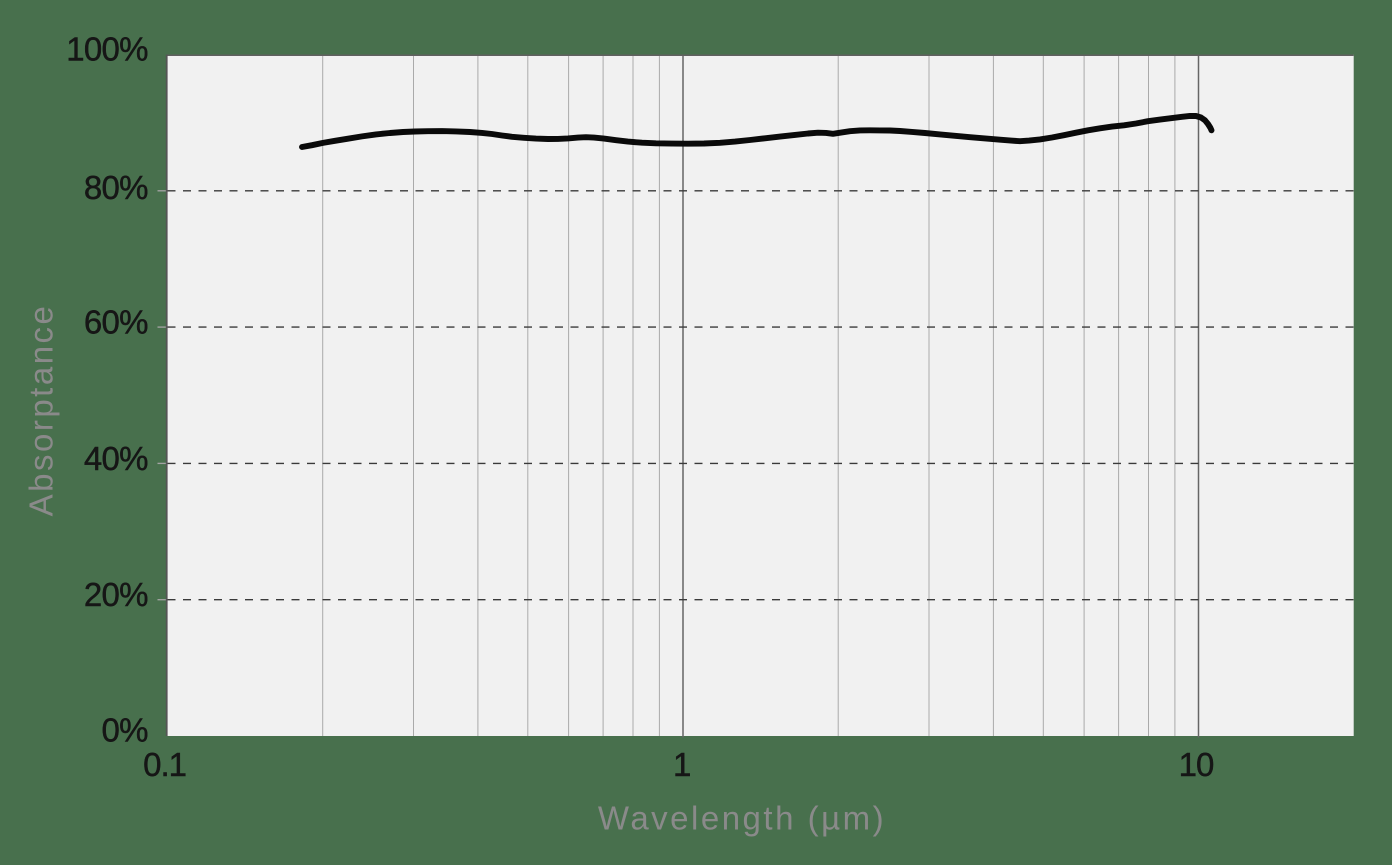 The width and height of the screenshot is (1392, 865). What do you see at coordinates (41, 410) in the screenshot?
I see `svg-text: Absorptance` at bounding box center [41, 410].